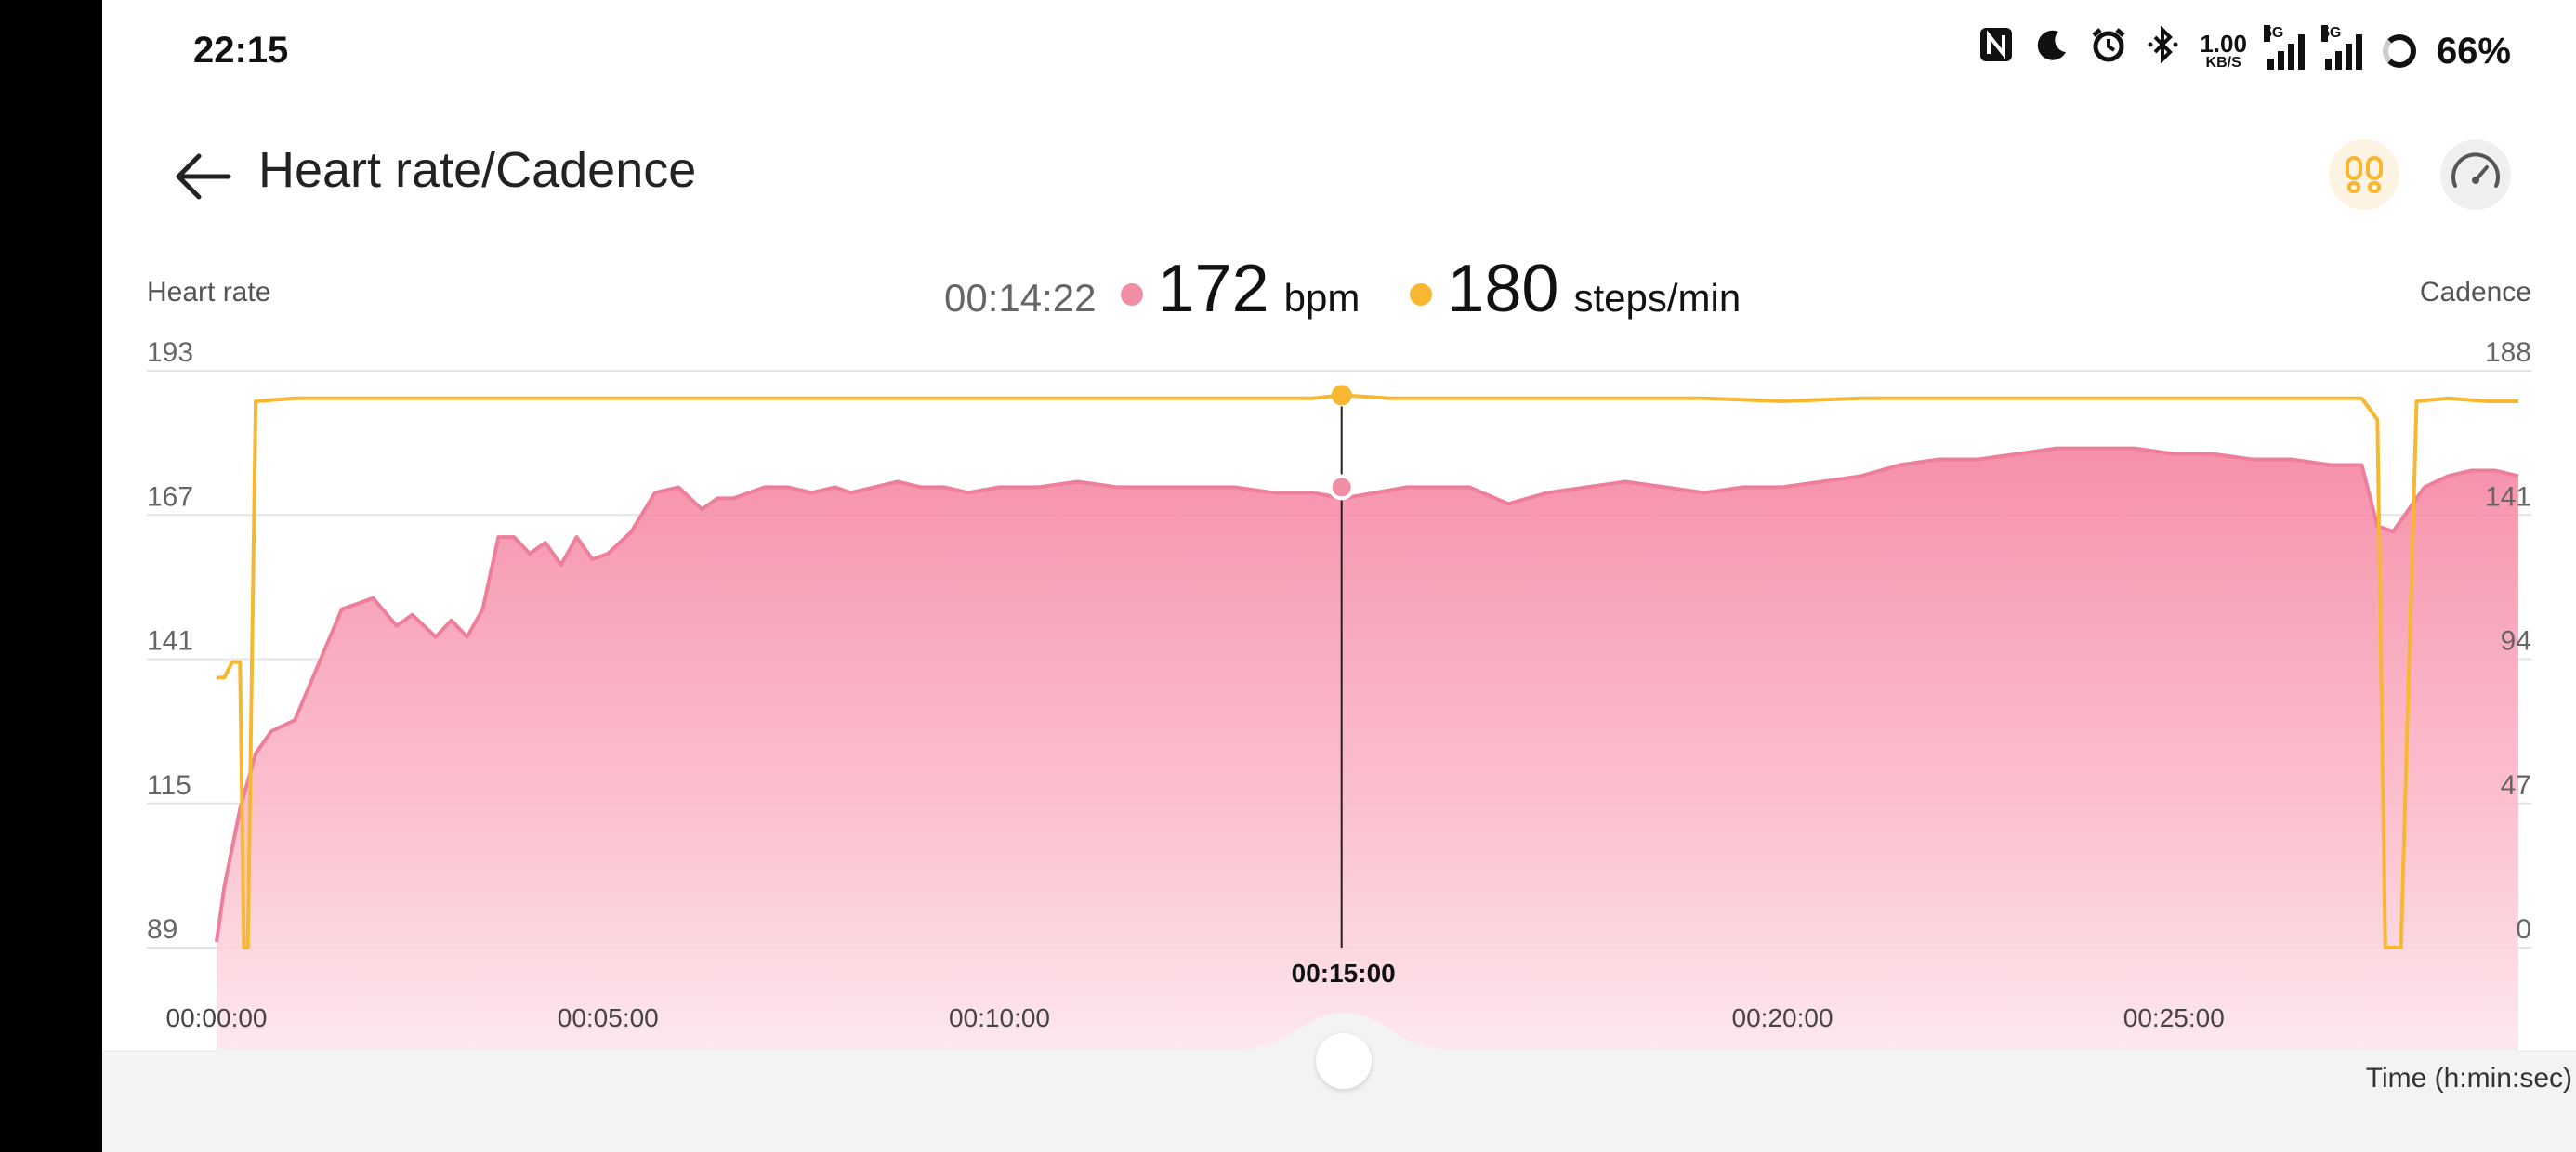 The height and width of the screenshot is (1152, 2576). I want to click on signal-tag-1: 5G, so click(2273, 33).